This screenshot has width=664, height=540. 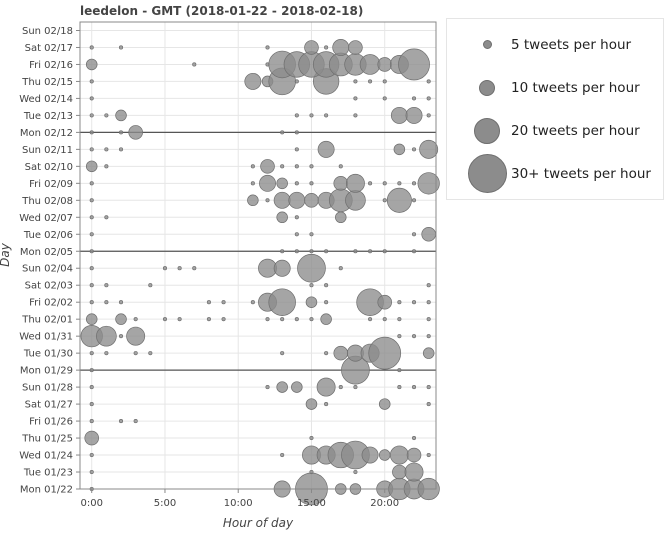 What do you see at coordinates (47, 150) in the screenshot?
I see `y-tick-label: Sun 02/11` at bounding box center [47, 150].